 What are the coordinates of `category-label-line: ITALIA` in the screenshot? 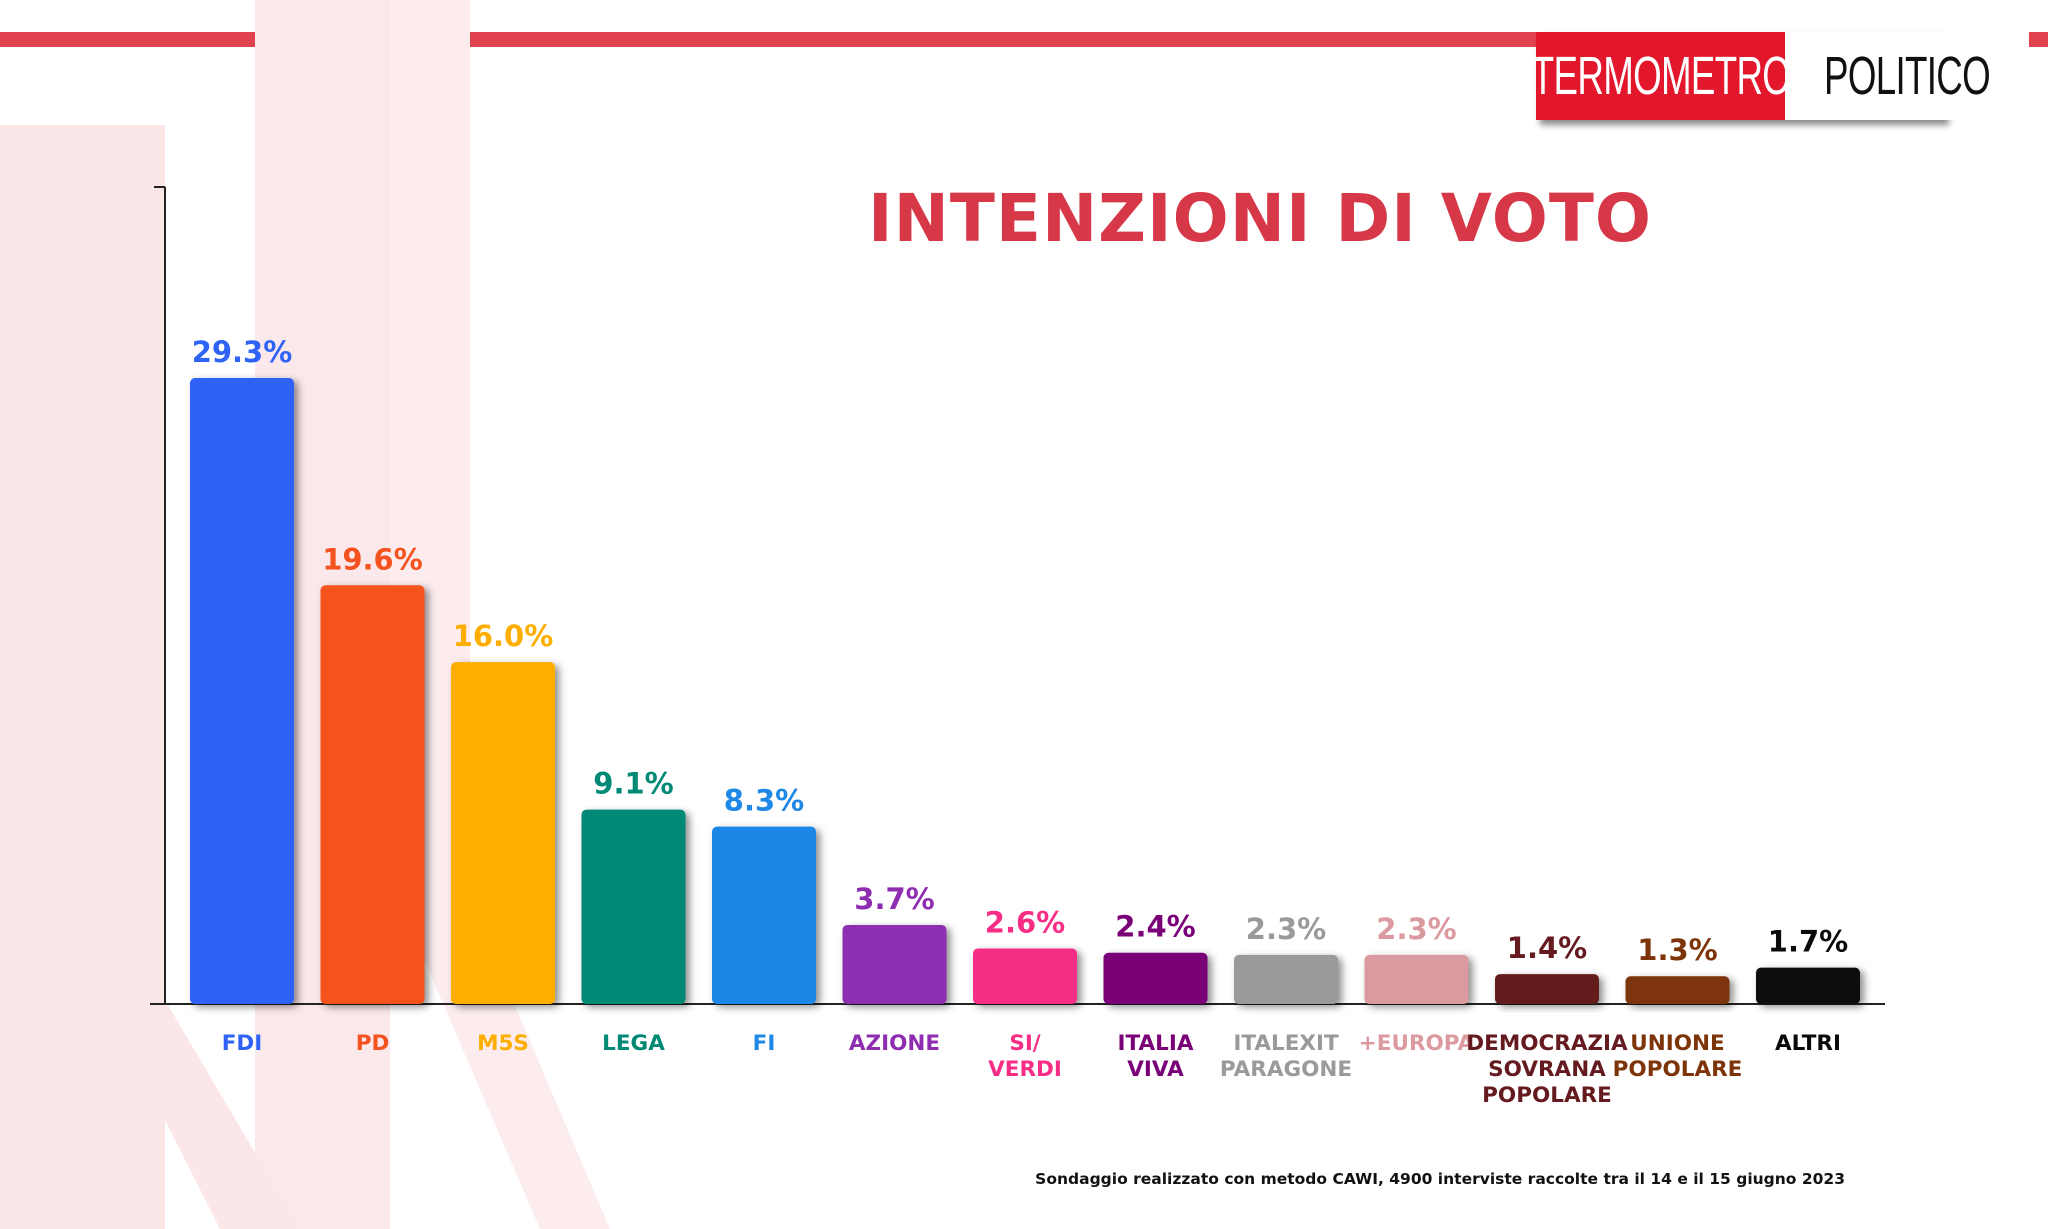 It's located at (1156, 1043).